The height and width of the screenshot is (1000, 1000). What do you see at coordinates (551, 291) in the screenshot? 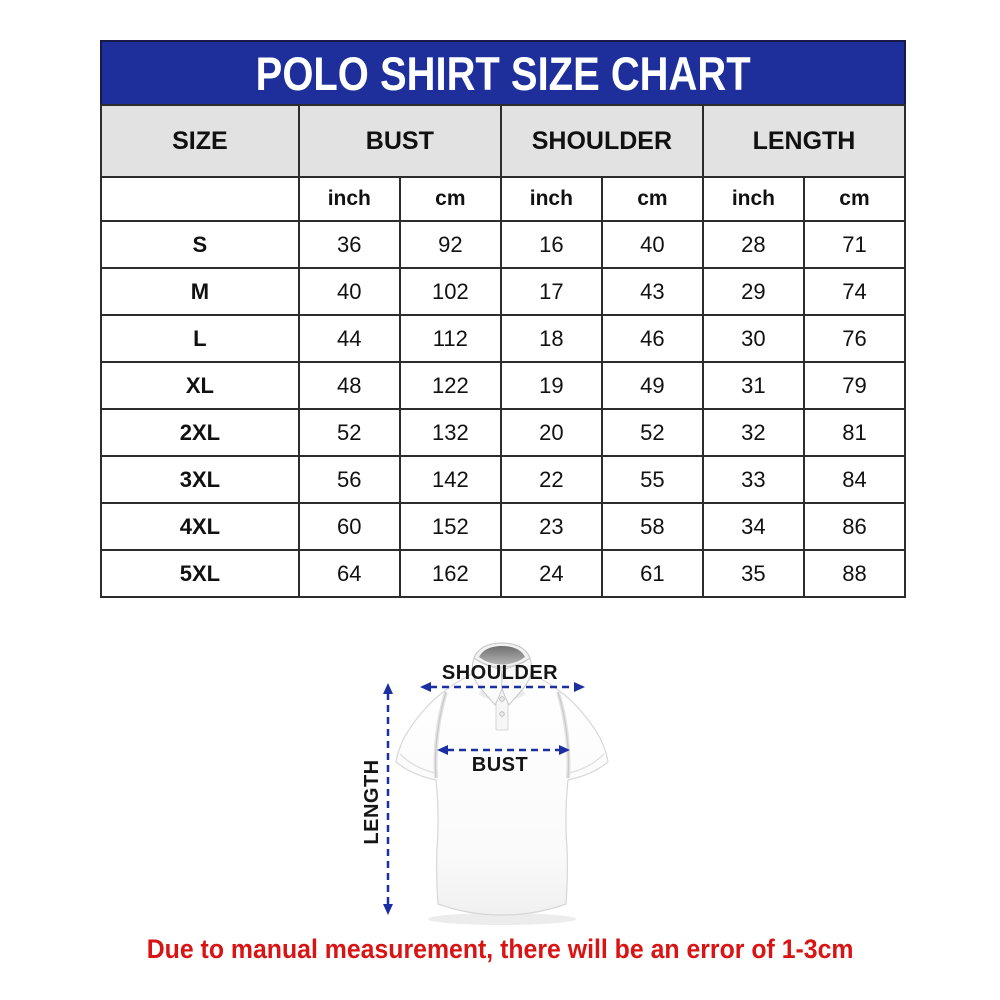
I see `value-cell: 17` at bounding box center [551, 291].